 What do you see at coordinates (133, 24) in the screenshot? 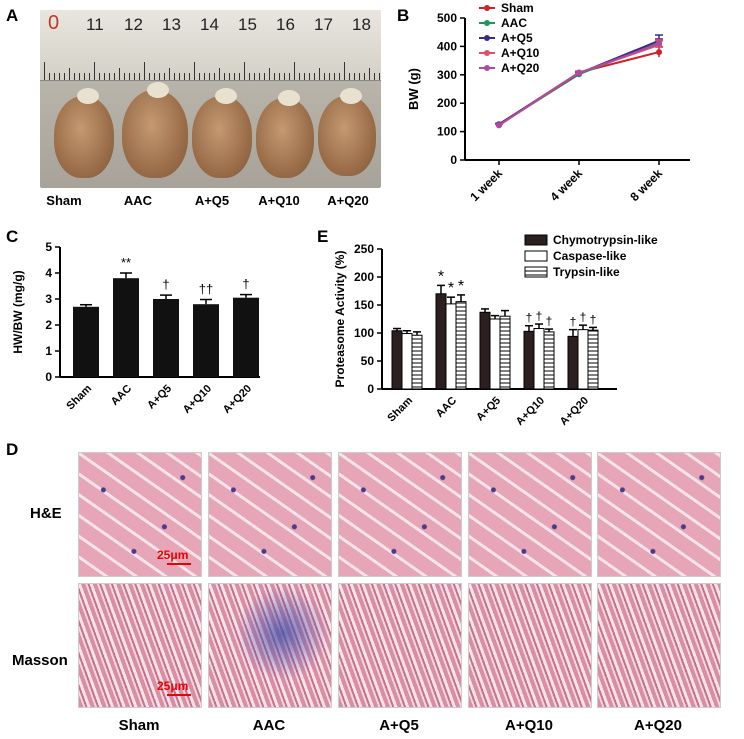
I see `ruler-number: 12` at bounding box center [133, 24].